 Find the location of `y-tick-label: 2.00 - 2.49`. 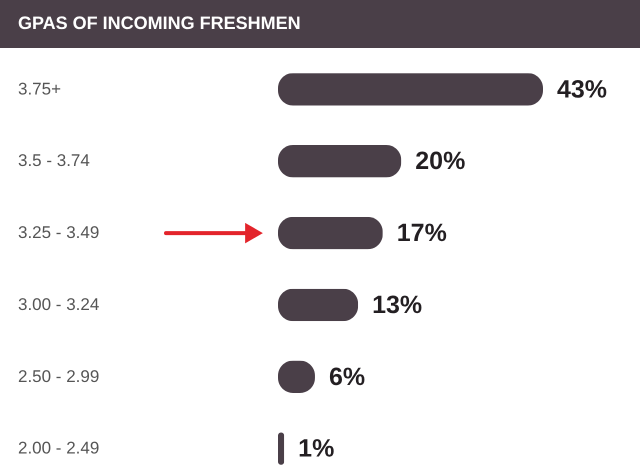

y-tick-label: 2.00 - 2.49 is located at coordinates (59, 448).